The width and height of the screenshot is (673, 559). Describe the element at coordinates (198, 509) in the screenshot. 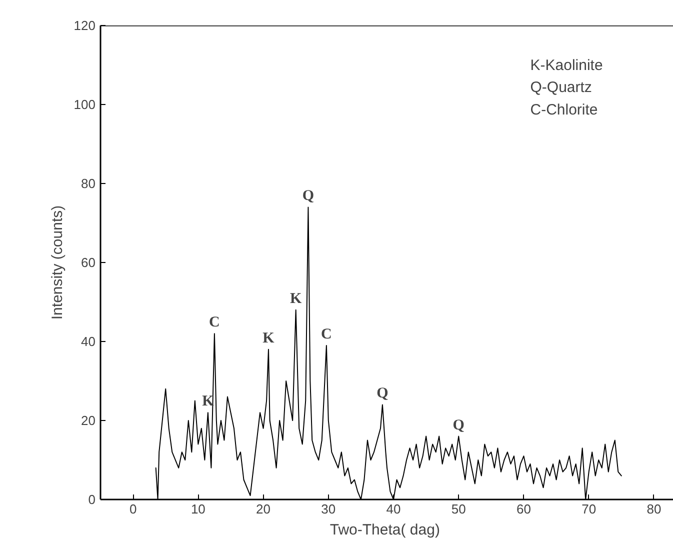

I see `x-tick-label: 10` at that location.